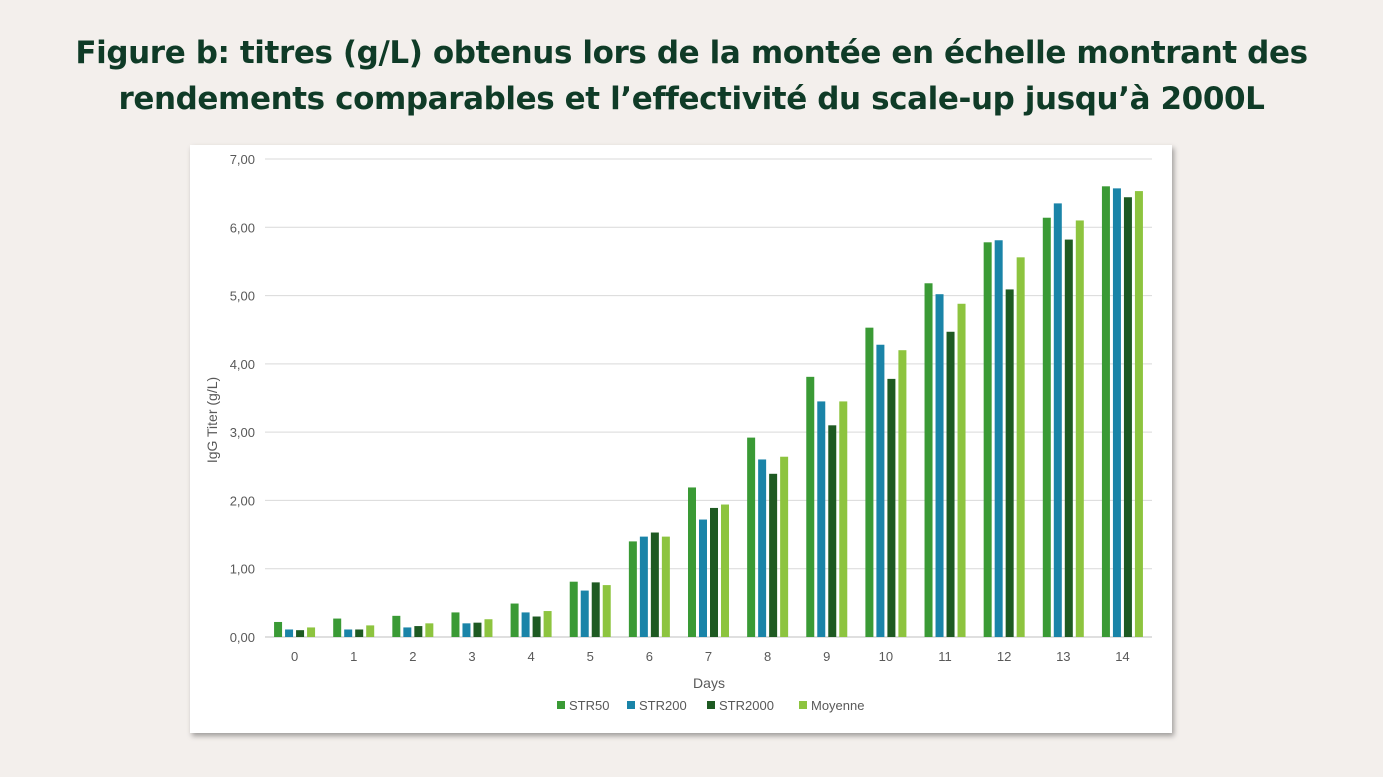  Describe the element at coordinates (589, 705) in the screenshot. I see `legend-label-str50: STR50` at that location.